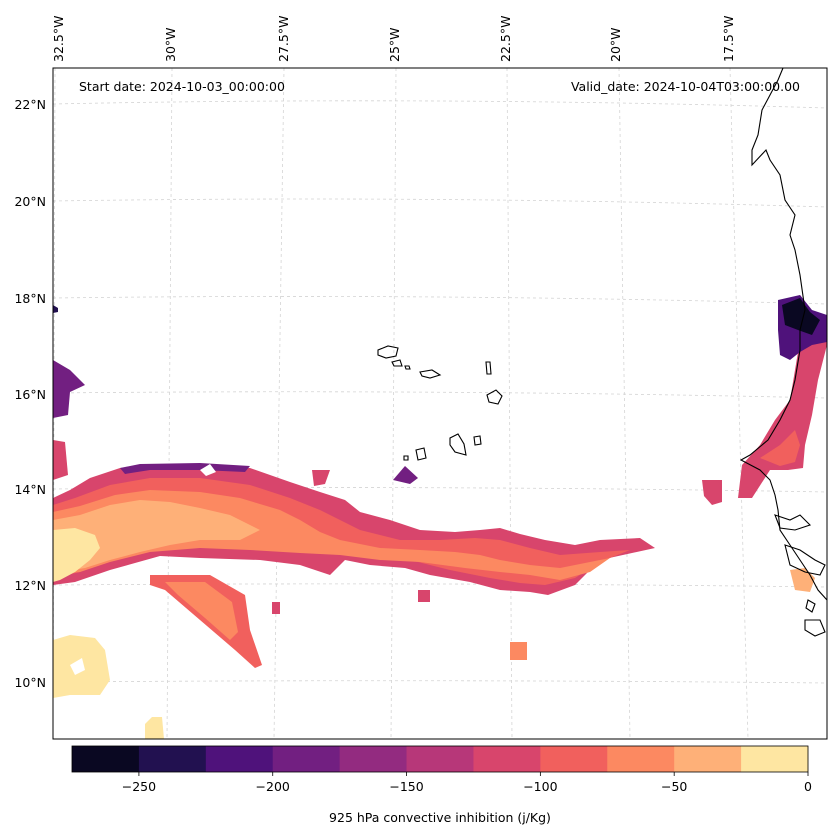 The height and width of the screenshot is (840, 837). Describe the element at coordinates (30, 682) in the screenshot. I see `latitude-label: 10°N` at that location.